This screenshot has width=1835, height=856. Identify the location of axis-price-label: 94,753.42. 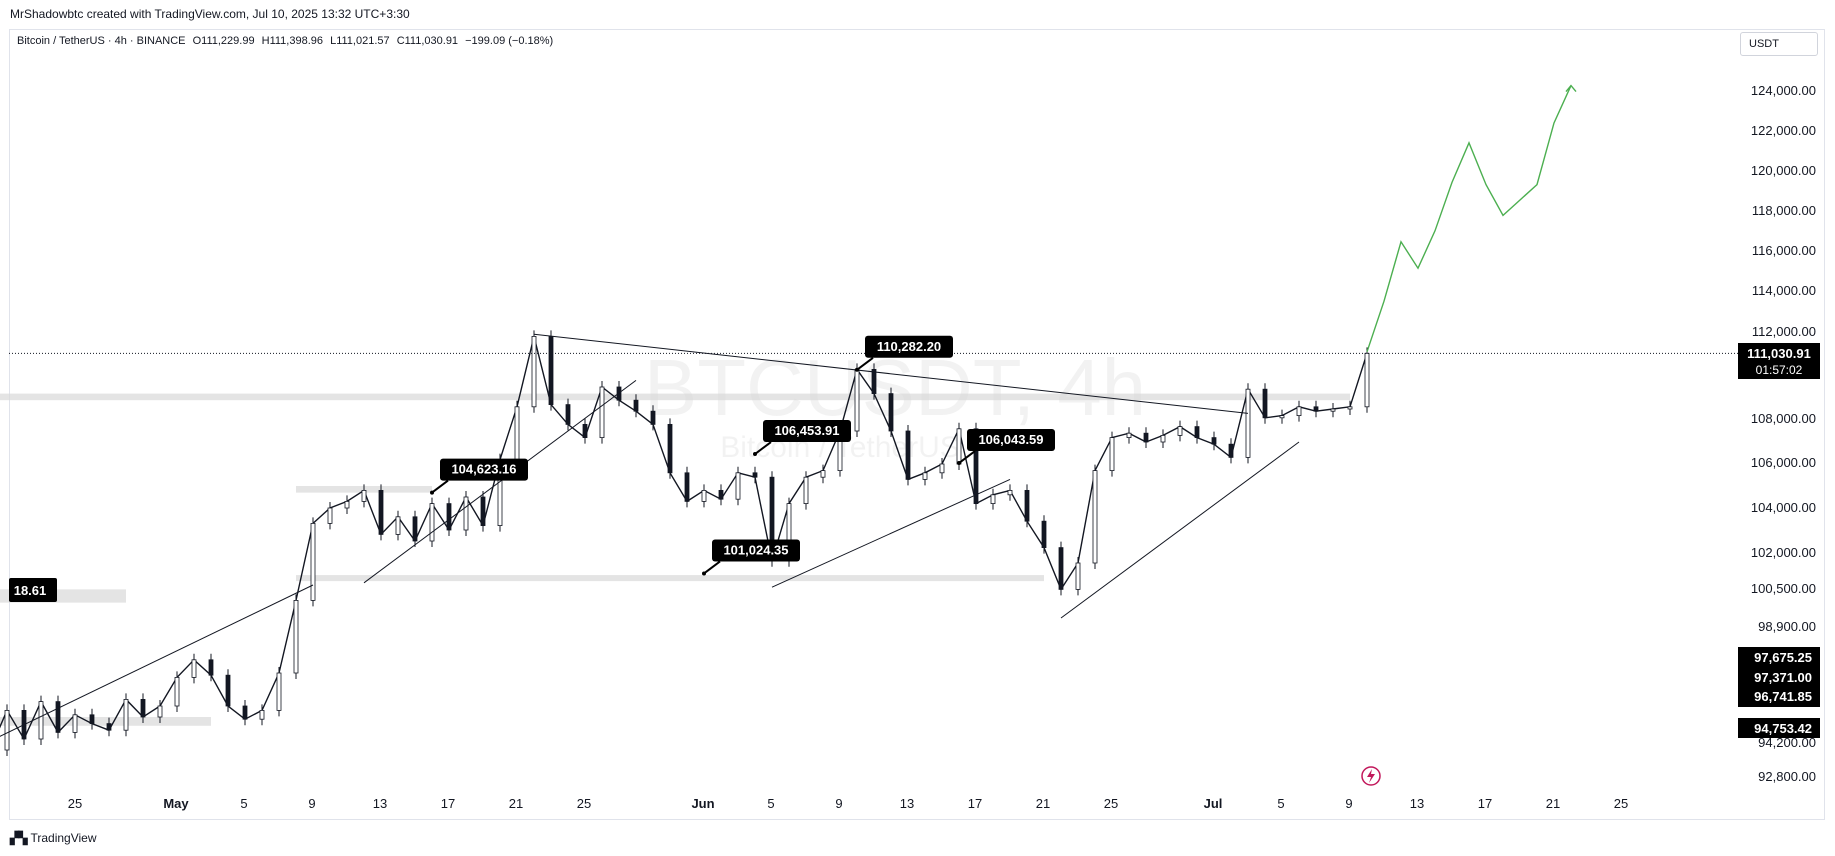
(1783, 728).